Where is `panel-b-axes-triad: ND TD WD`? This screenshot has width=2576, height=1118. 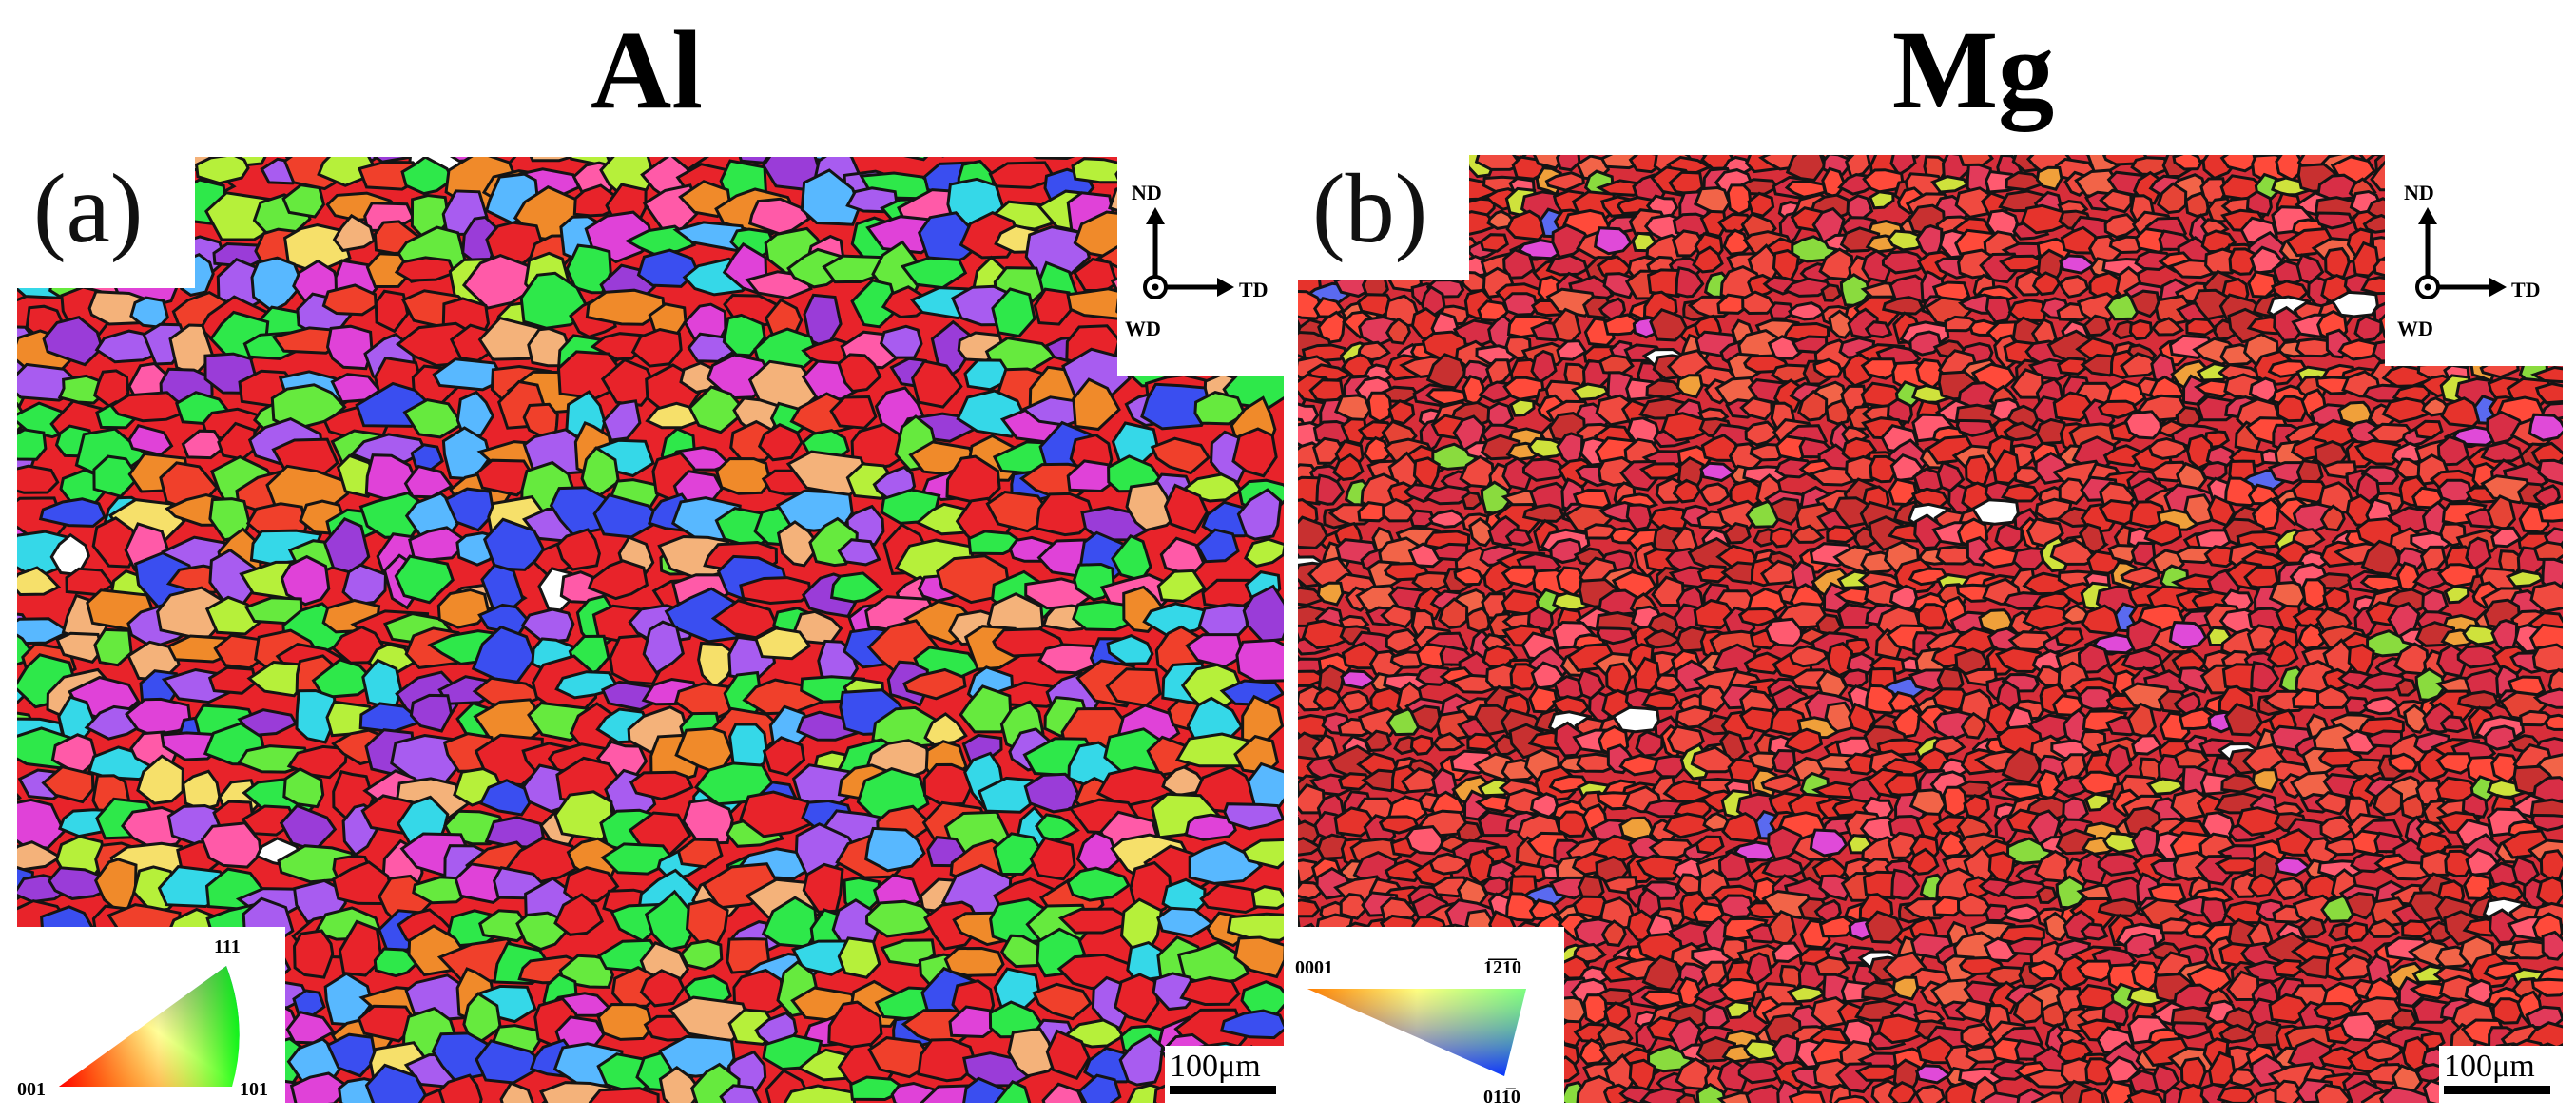
panel-b-axes-triad: ND TD WD is located at coordinates (2469, 260).